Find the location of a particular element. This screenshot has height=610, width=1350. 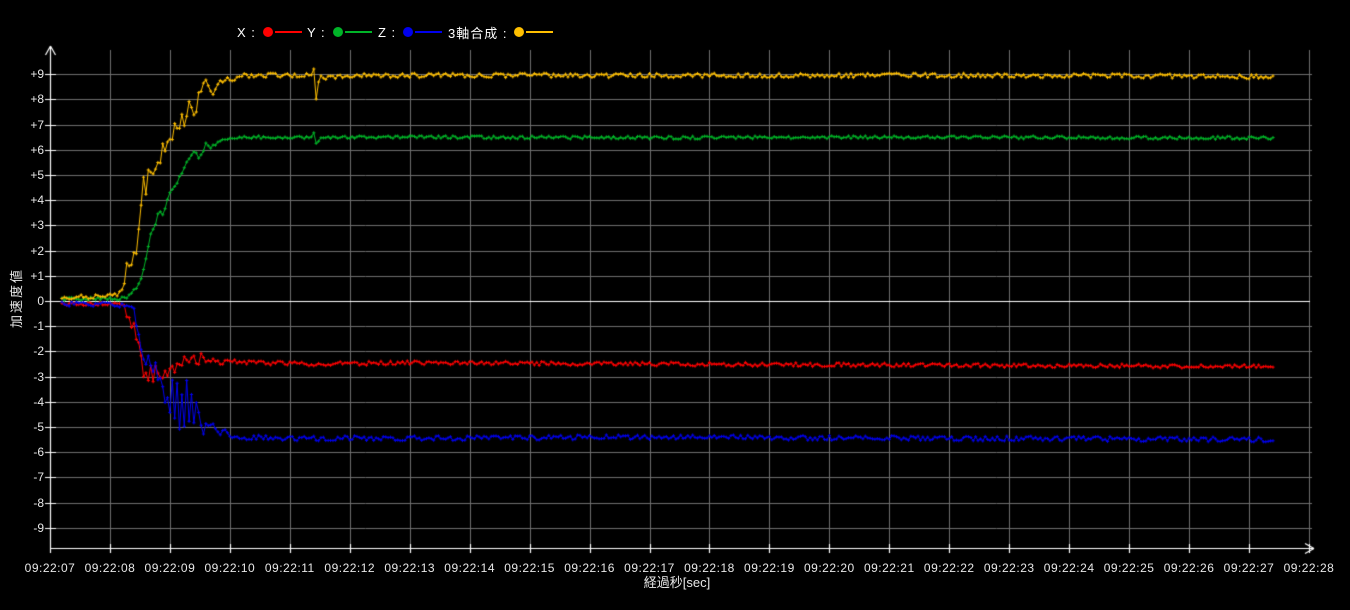

legend-label-composite: 3軸合成 : is located at coordinates (478, 33).